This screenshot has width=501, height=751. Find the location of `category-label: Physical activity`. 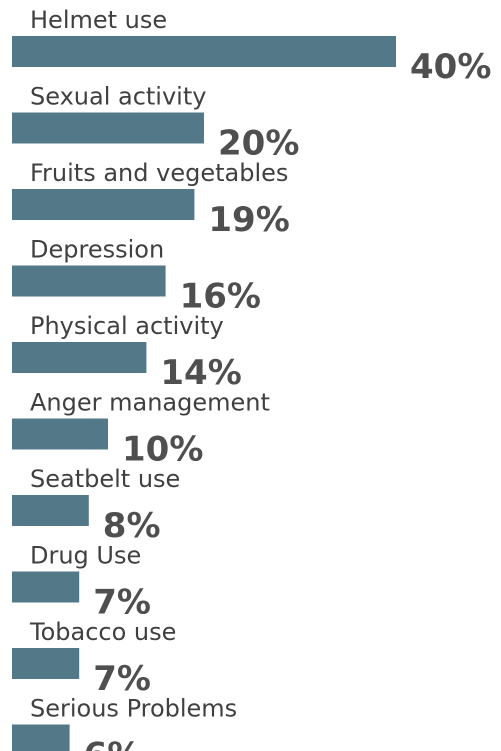

category-label: Physical activity is located at coordinates (127, 326).